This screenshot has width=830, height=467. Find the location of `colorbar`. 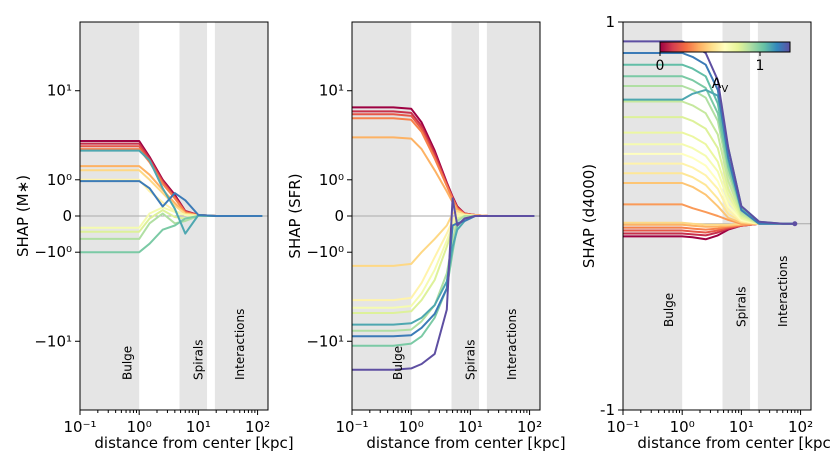

colorbar is located at coordinates (725, 47).